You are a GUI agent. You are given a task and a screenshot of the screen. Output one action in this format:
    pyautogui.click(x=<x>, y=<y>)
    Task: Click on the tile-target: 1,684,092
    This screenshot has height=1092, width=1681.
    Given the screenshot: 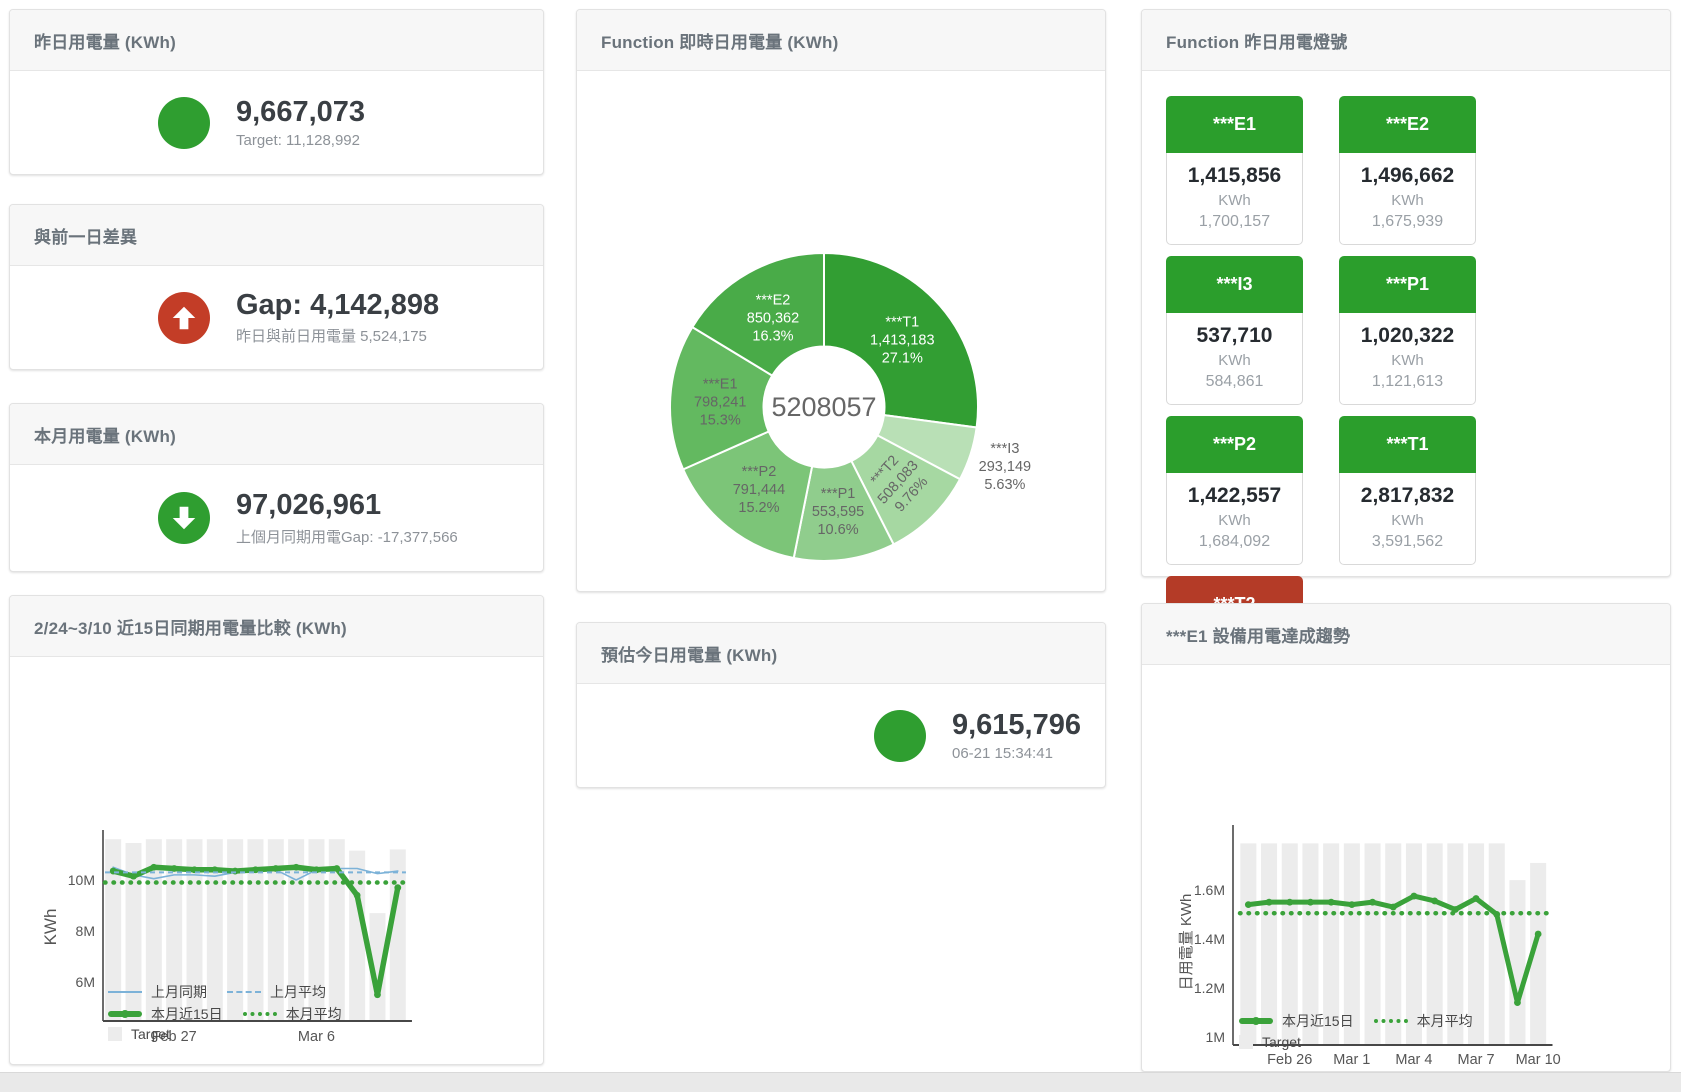 What is the action you would take?
    pyautogui.click(x=1234, y=541)
    